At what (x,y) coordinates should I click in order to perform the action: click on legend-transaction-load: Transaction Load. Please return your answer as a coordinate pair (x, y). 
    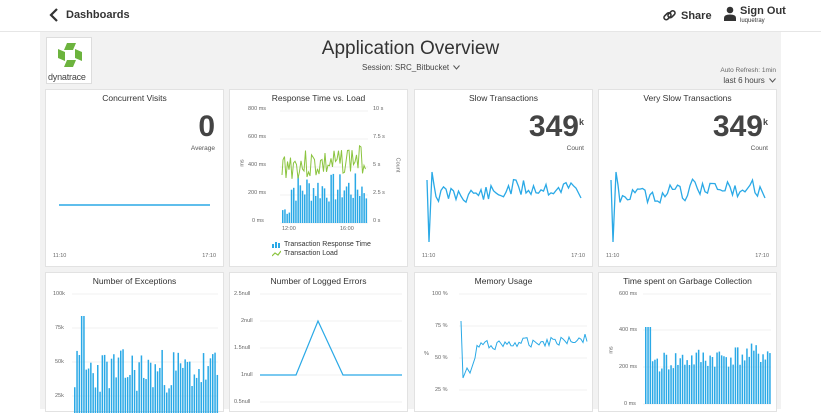
    Looking at the image, I should click on (305, 253).